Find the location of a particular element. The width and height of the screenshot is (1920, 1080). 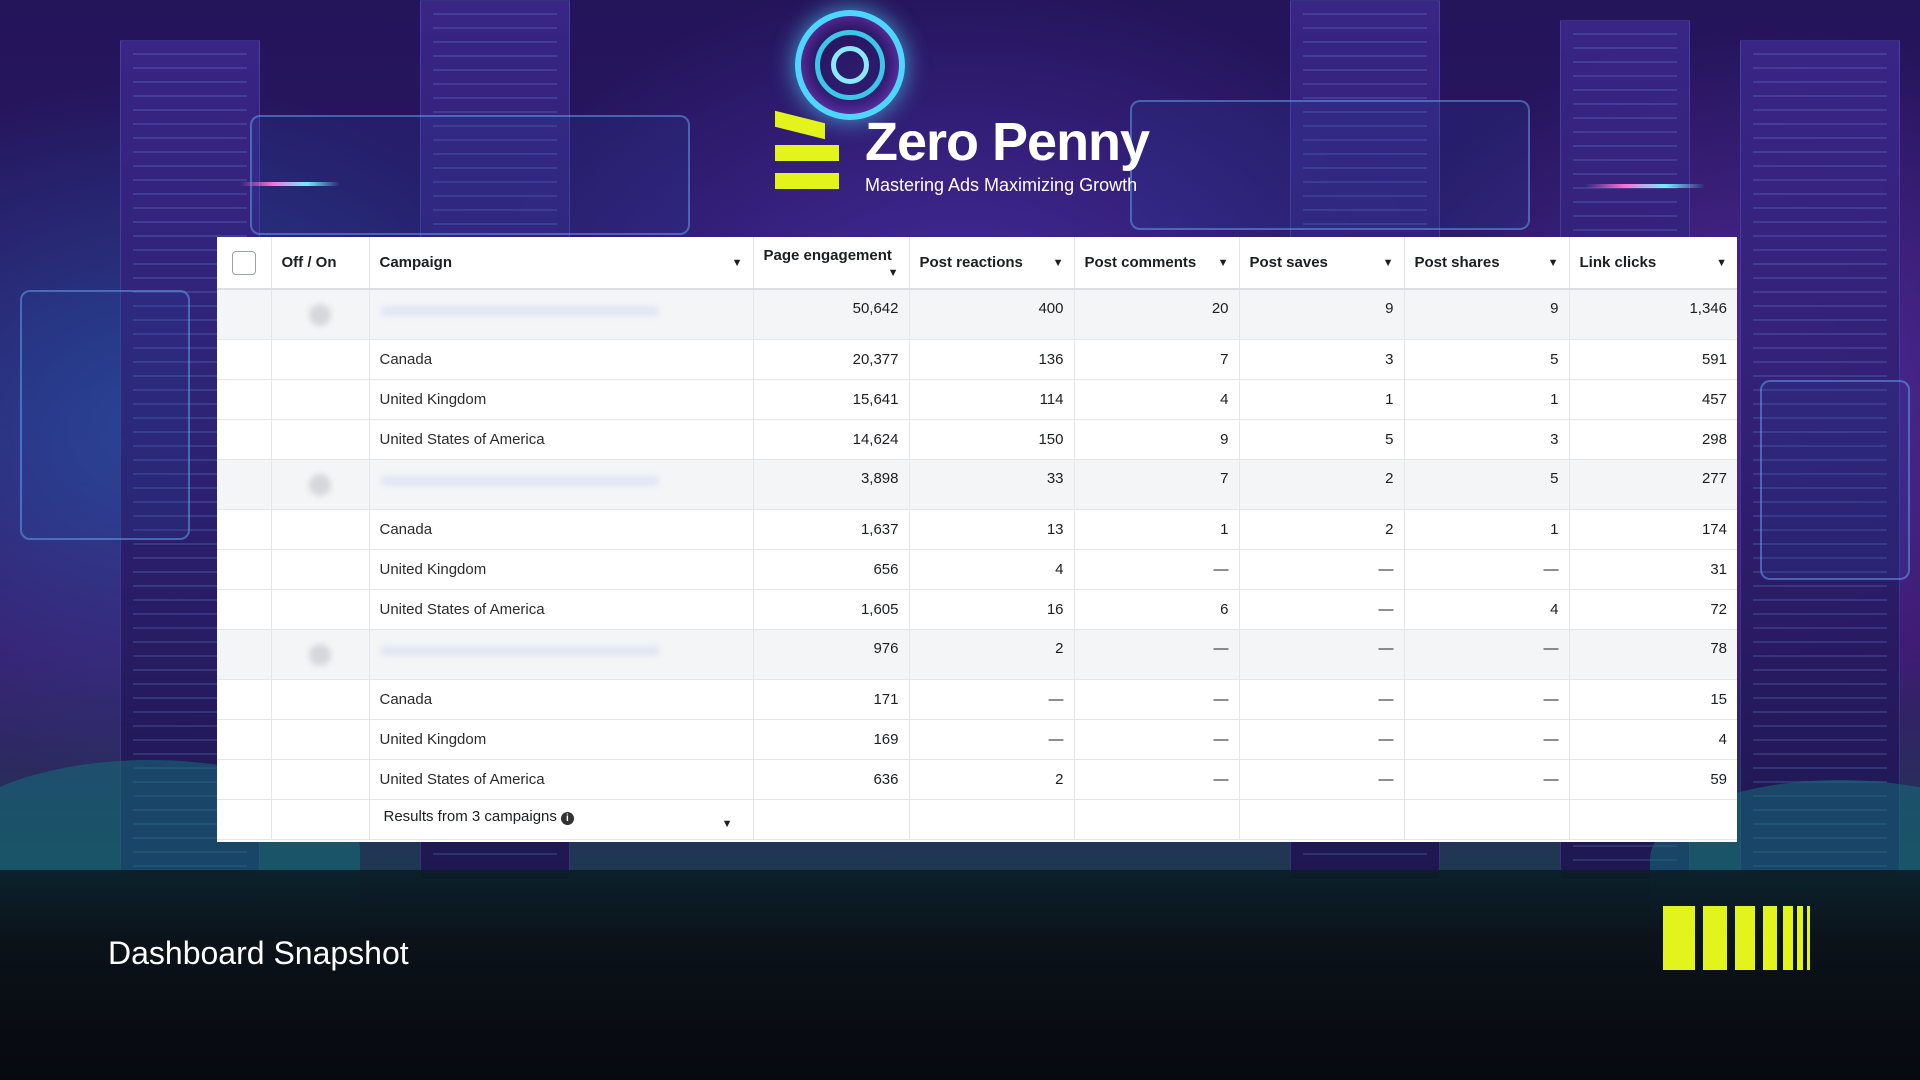

post-reactions-cell: 4 is located at coordinates (992, 569).